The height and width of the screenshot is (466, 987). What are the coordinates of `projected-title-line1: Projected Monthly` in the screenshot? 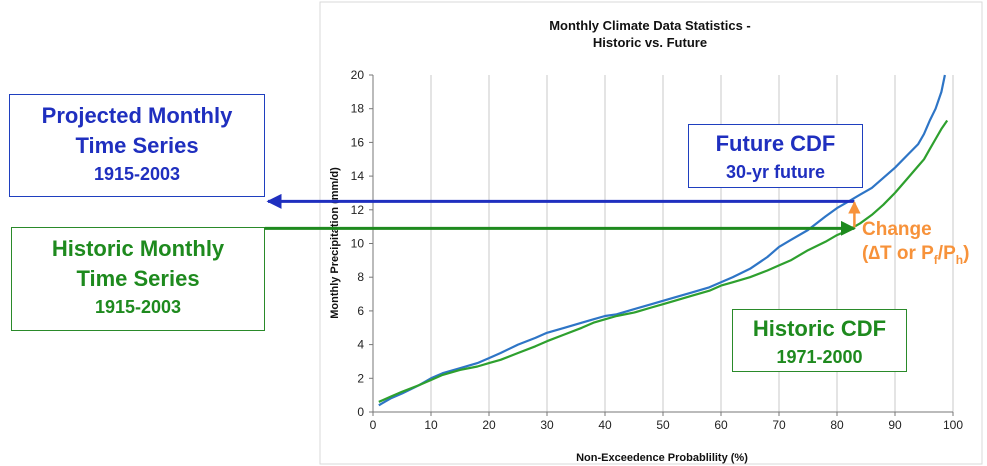 It's located at (137, 115).